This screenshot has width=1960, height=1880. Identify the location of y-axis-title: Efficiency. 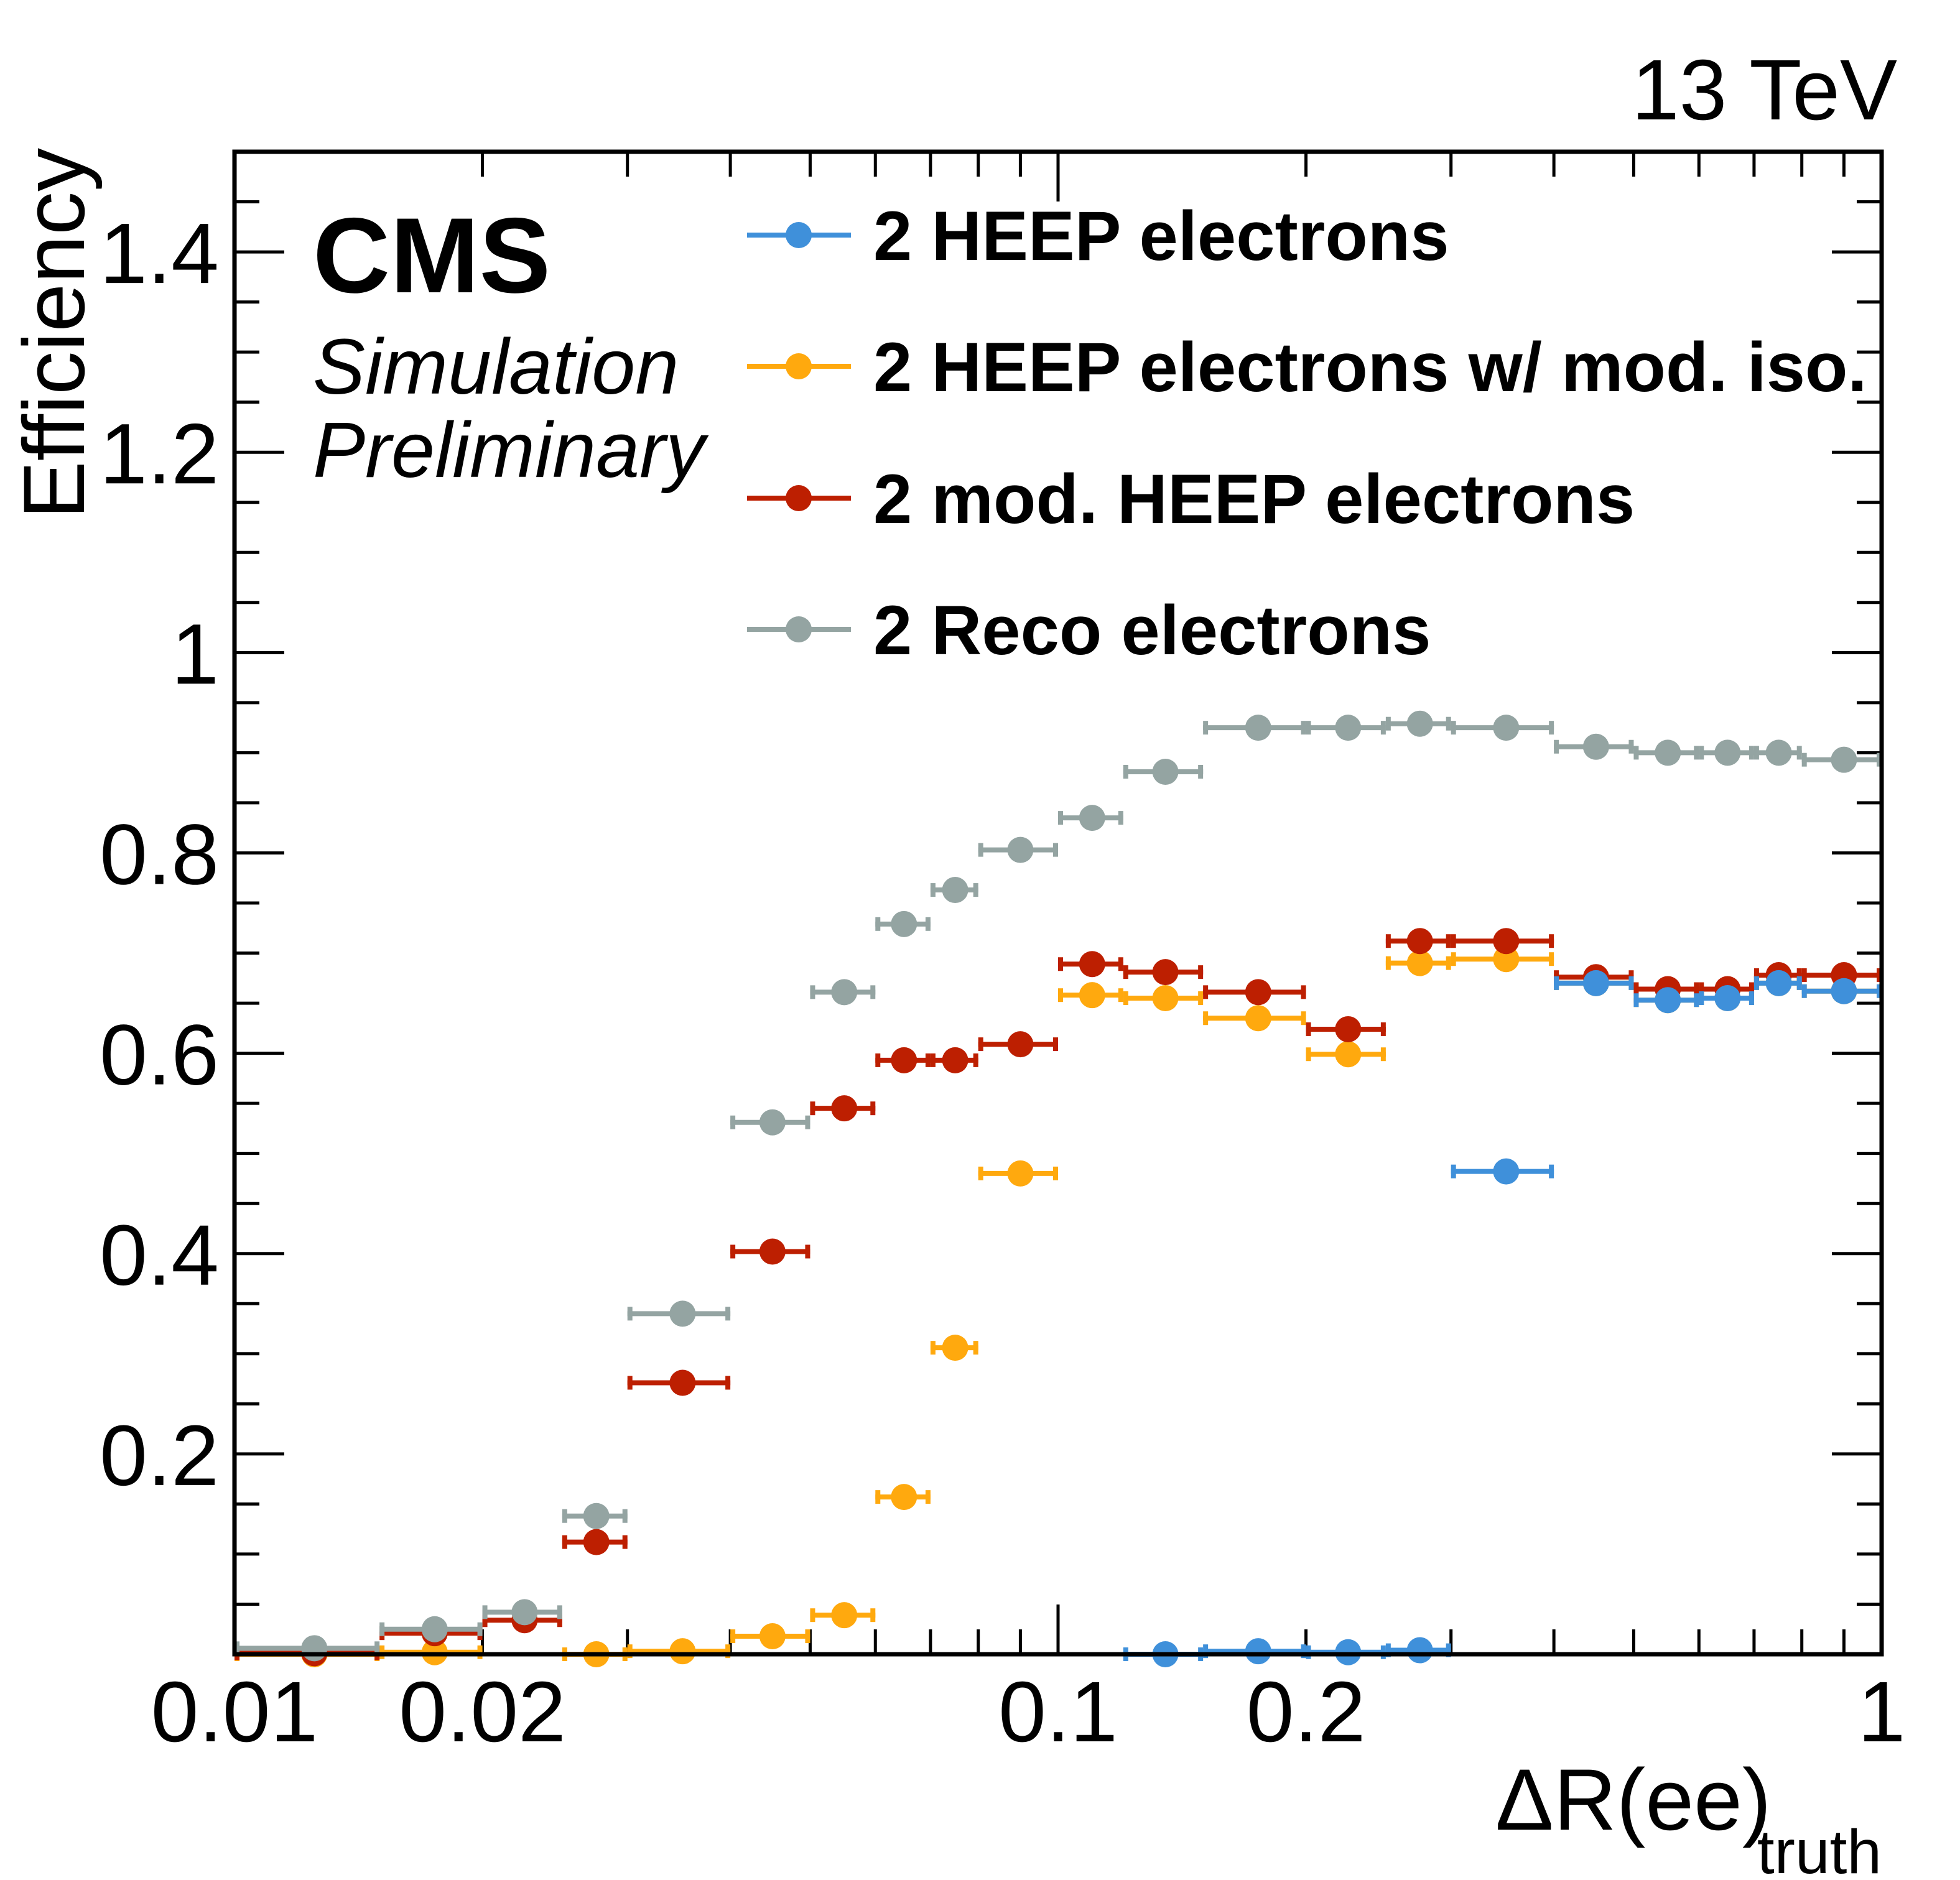
(54, 333).